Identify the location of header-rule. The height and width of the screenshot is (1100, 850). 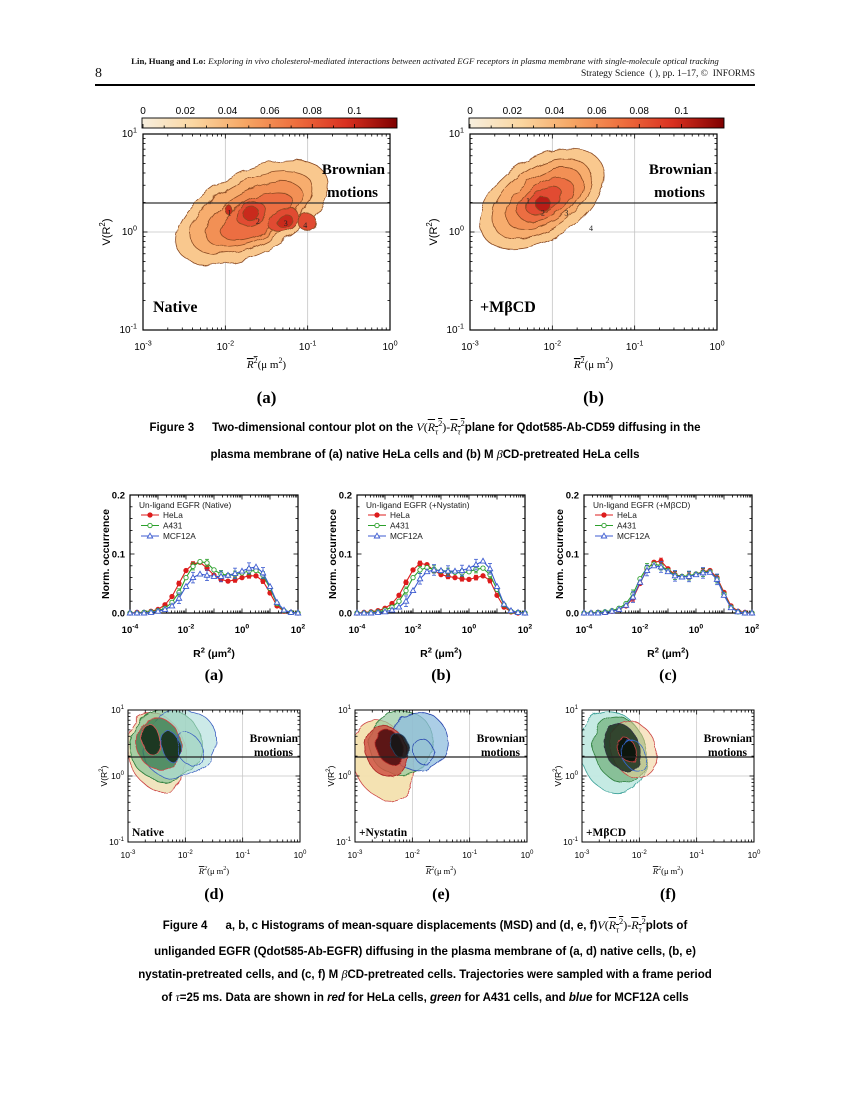
(425, 85).